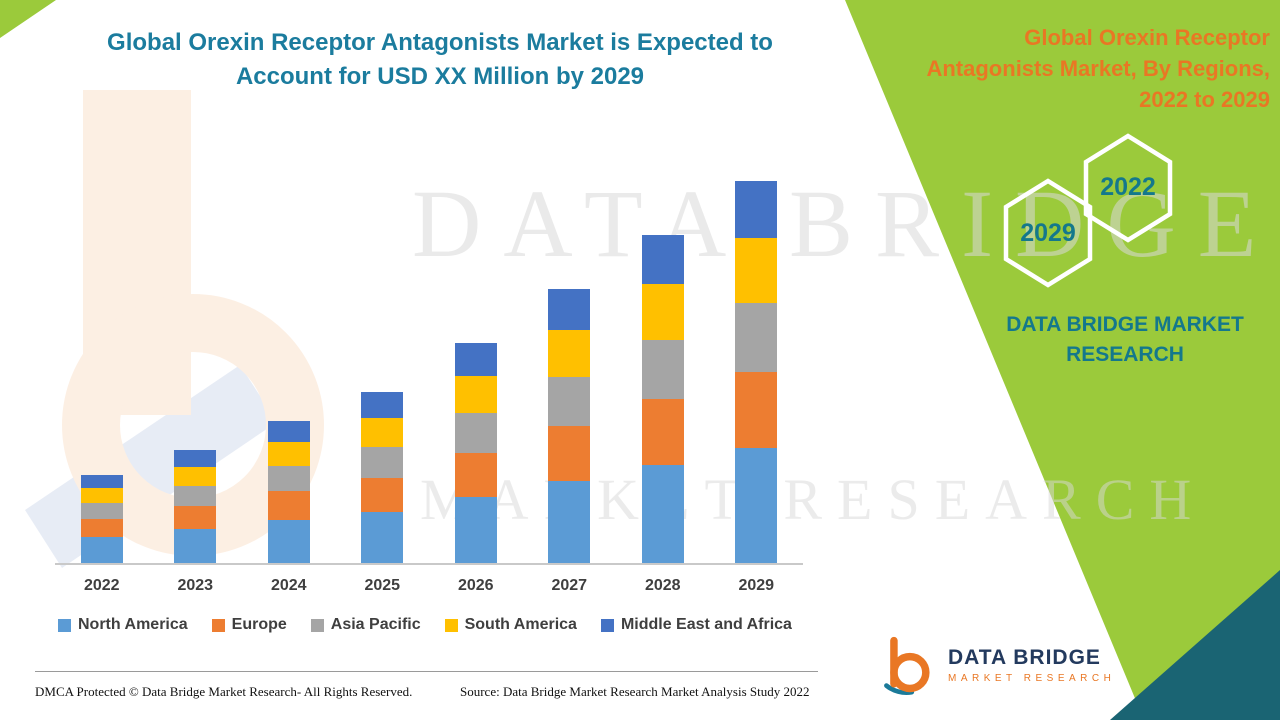 The width and height of the screenshot is (1280, 720). I want to click on x-axis-label-2025: 2025, so click(382, 585).